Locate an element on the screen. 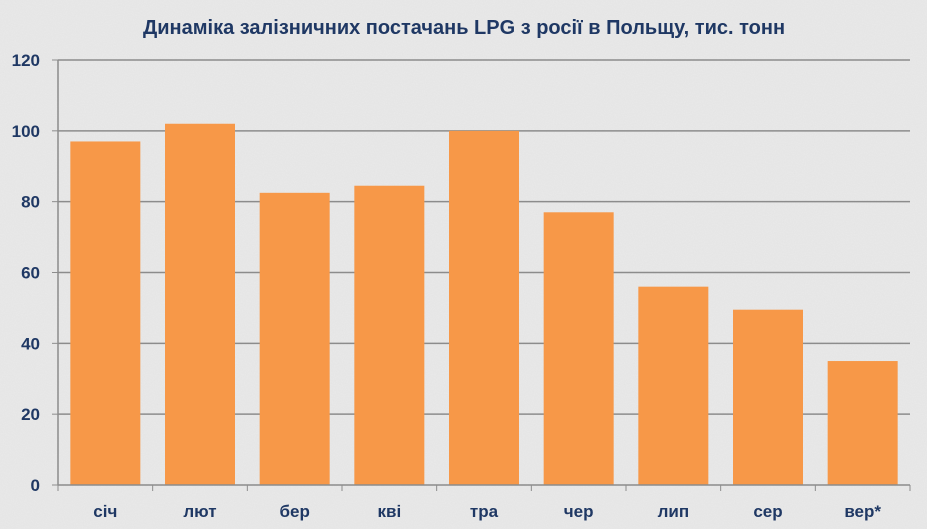 This screenshot has height=529, width=927. y-tick-label: 100 is located at coordinates (26, 131).